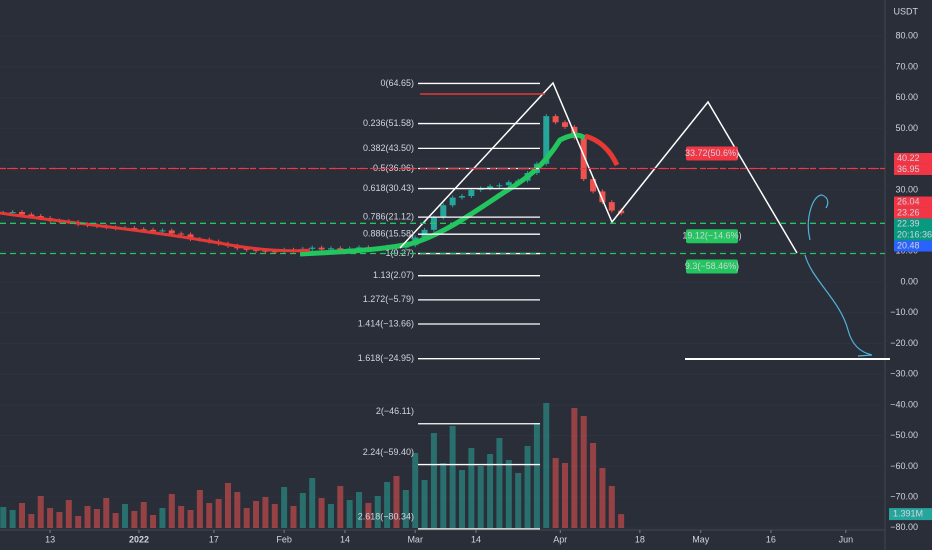  Describe the element at coordinates (906, 128) in the screenshot. I see `y-tick-label: 50.00` at that location.